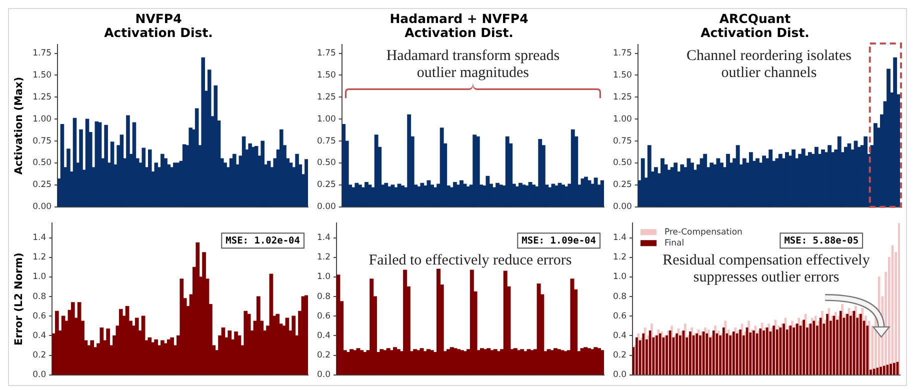 The height and width of the screenshot is (390, 913). Describe the element at coordinates (766, 269) in the screenshot. I see `annotation: Residual compensation effectively suppresses outlier errors` at that location.